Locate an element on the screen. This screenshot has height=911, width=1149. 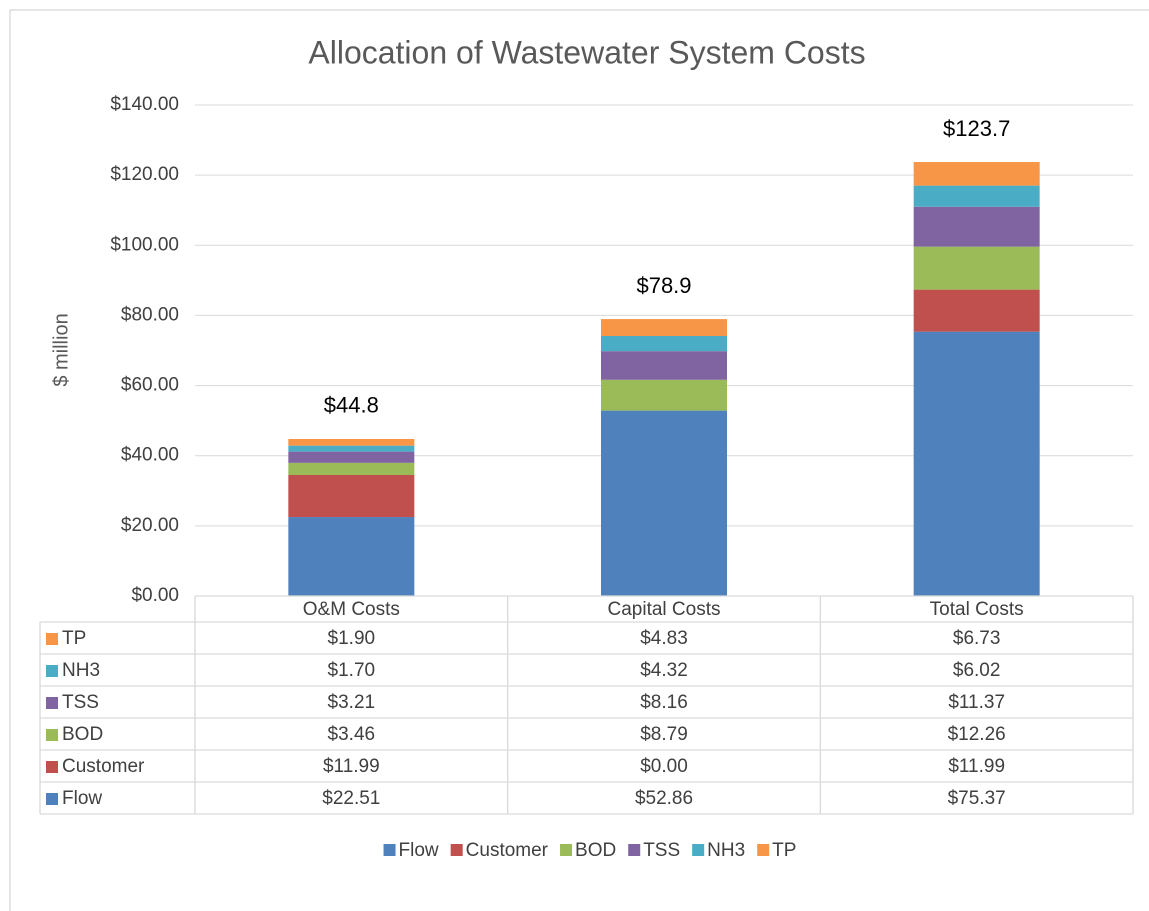
table-cell: $1.70 is located at coordinates (352, 670).